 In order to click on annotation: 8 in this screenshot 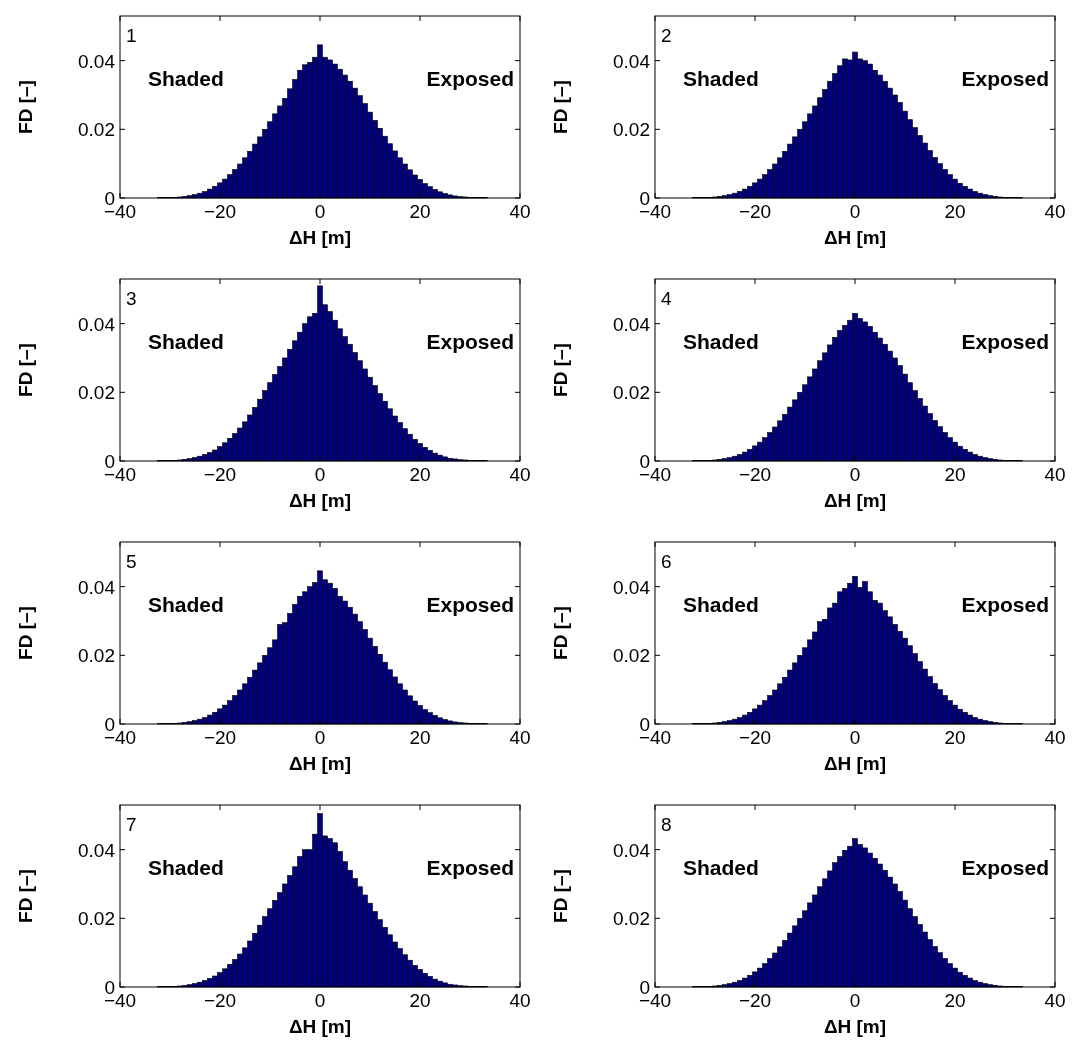, I will do `click(666, 824)`.